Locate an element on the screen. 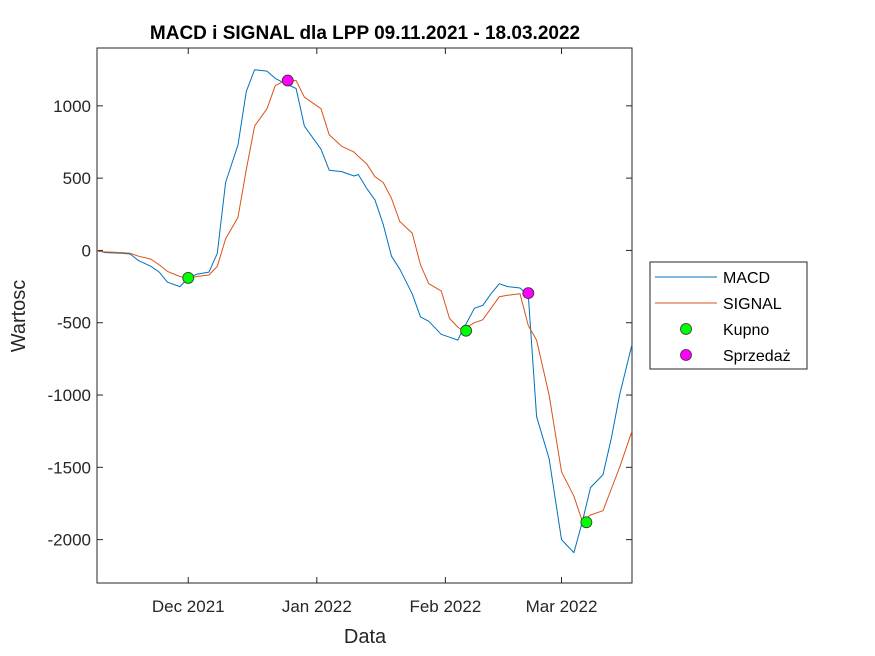 This screenshot has width=875, height=656. legend: MACD SIGNAL Kupno Sprzedaż is located at coordinates (728, 315).